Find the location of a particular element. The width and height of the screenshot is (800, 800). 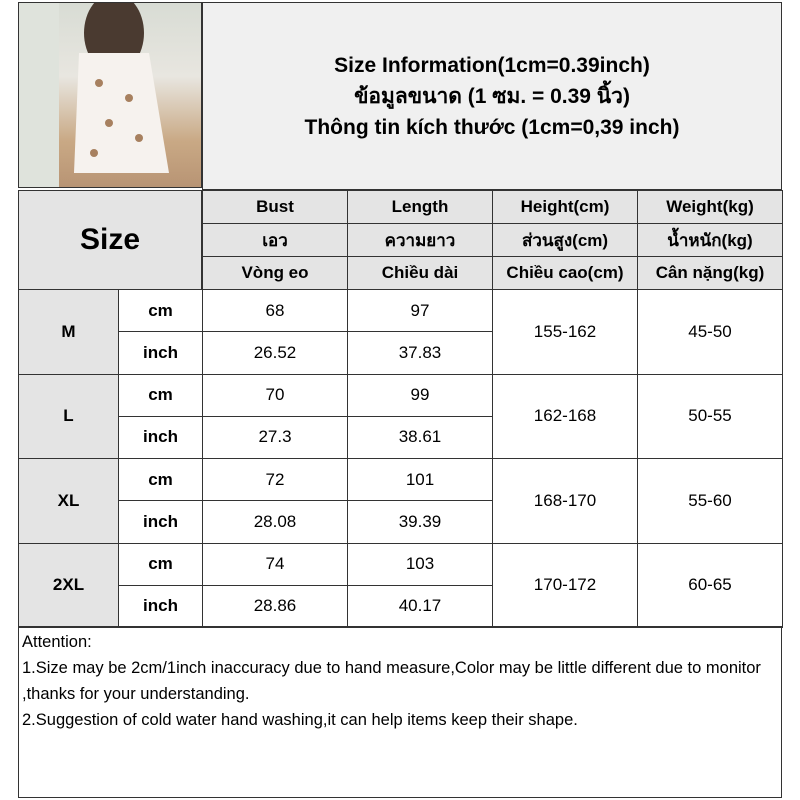

bust-inch: 27.3 is located at coordinates (275, 437).